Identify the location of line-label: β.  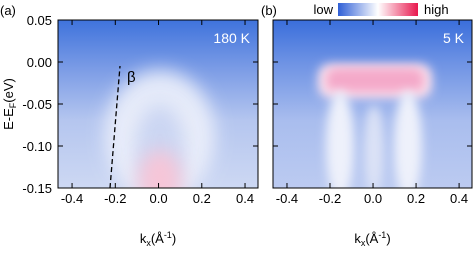
(131, 77).